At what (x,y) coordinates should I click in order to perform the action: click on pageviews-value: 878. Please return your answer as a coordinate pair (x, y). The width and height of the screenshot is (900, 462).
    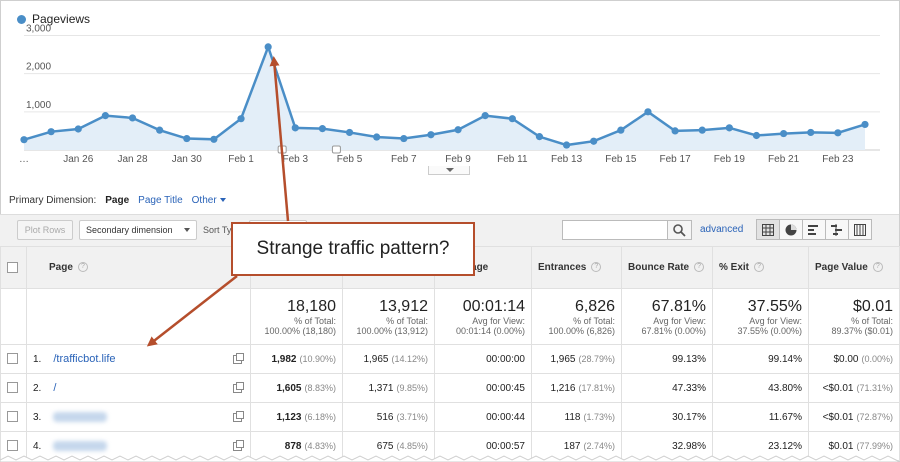
    Looking at the image, I should click on (293, 446).